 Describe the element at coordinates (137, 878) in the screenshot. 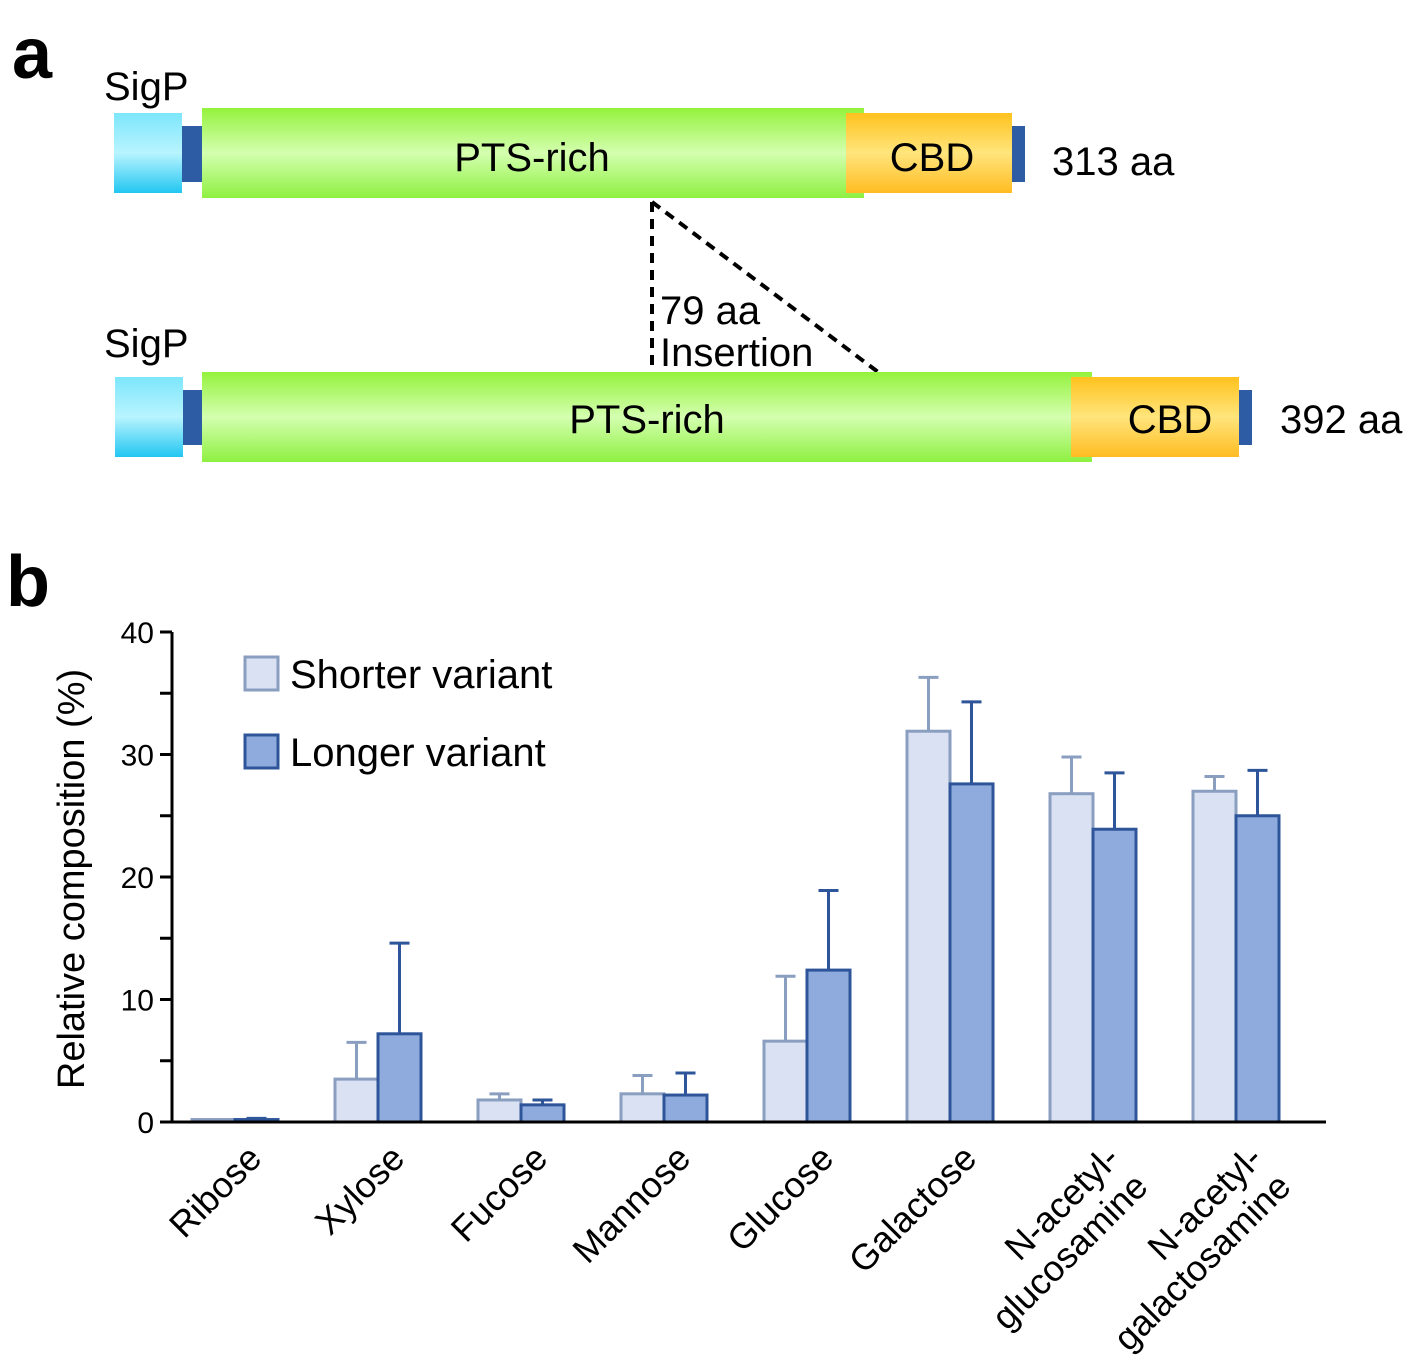

I see `y-tick-label: 20` at that location.